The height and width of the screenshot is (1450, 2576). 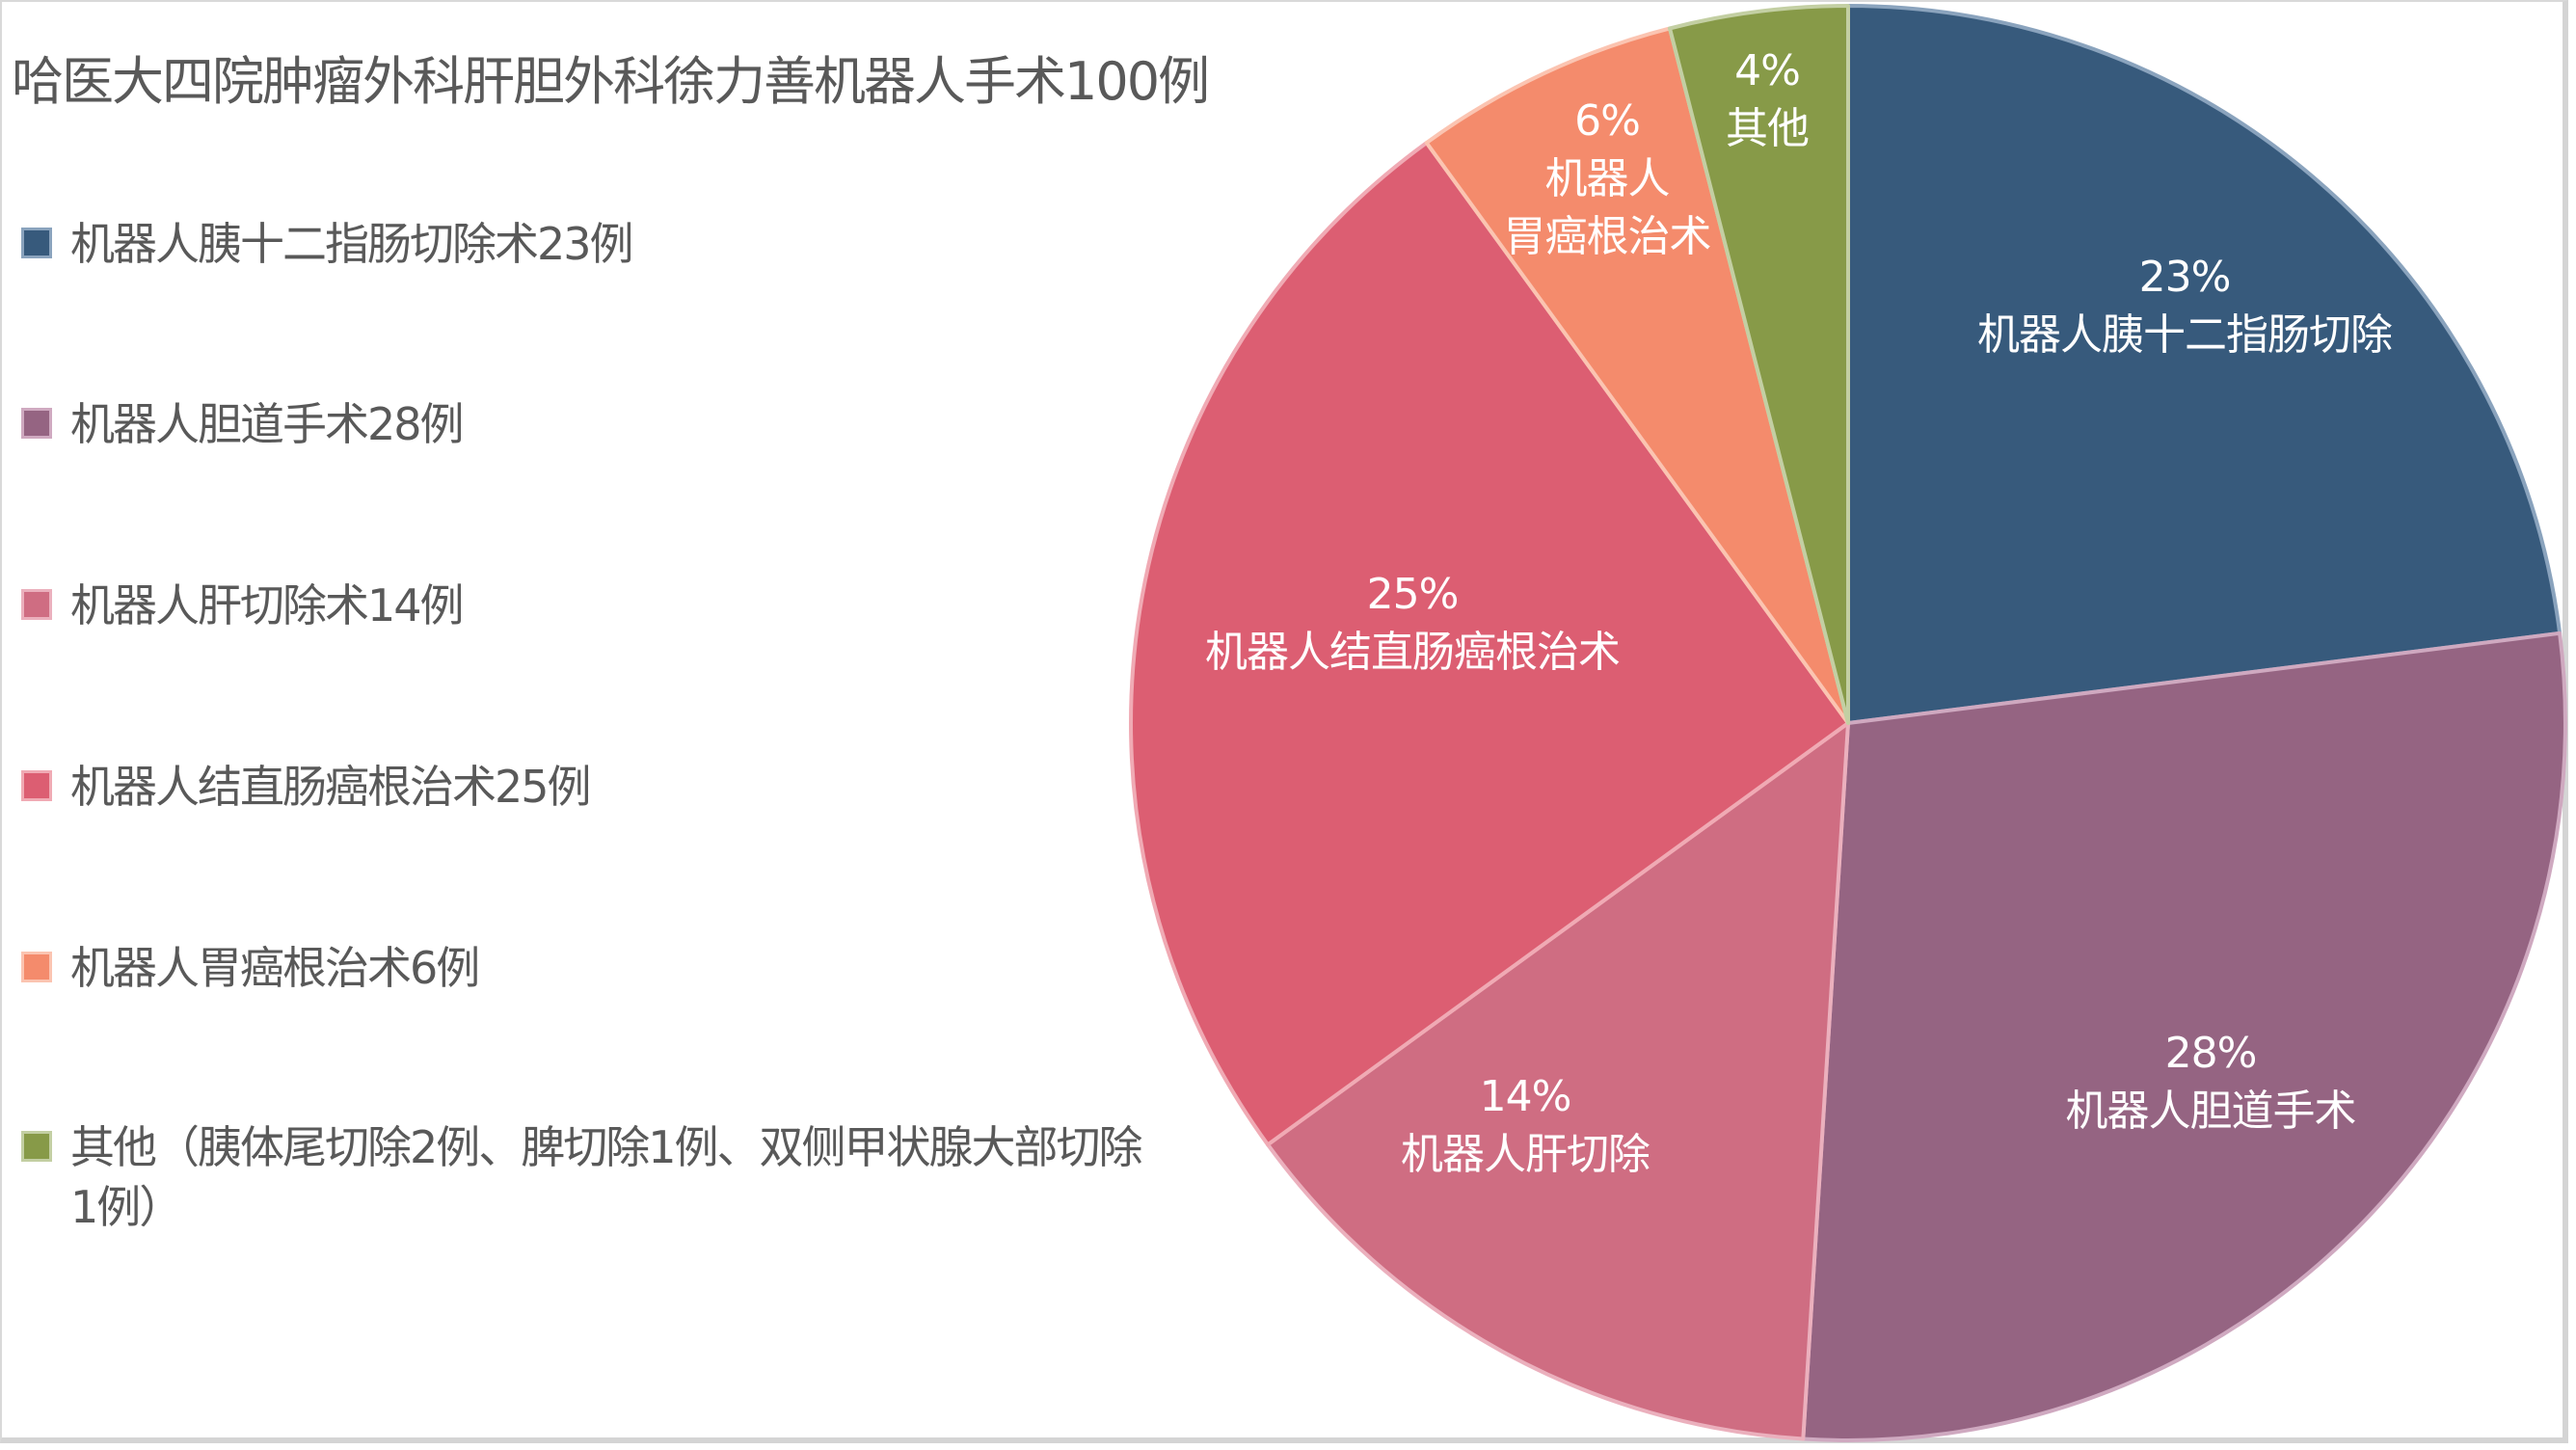 What do you see at coordinates (2185, 306) in the screenshot?
I see `slice-label-pancreaticoduodenectomy: 23% 机器人胰十二指肠切除` at bounding box center [2185, 306].